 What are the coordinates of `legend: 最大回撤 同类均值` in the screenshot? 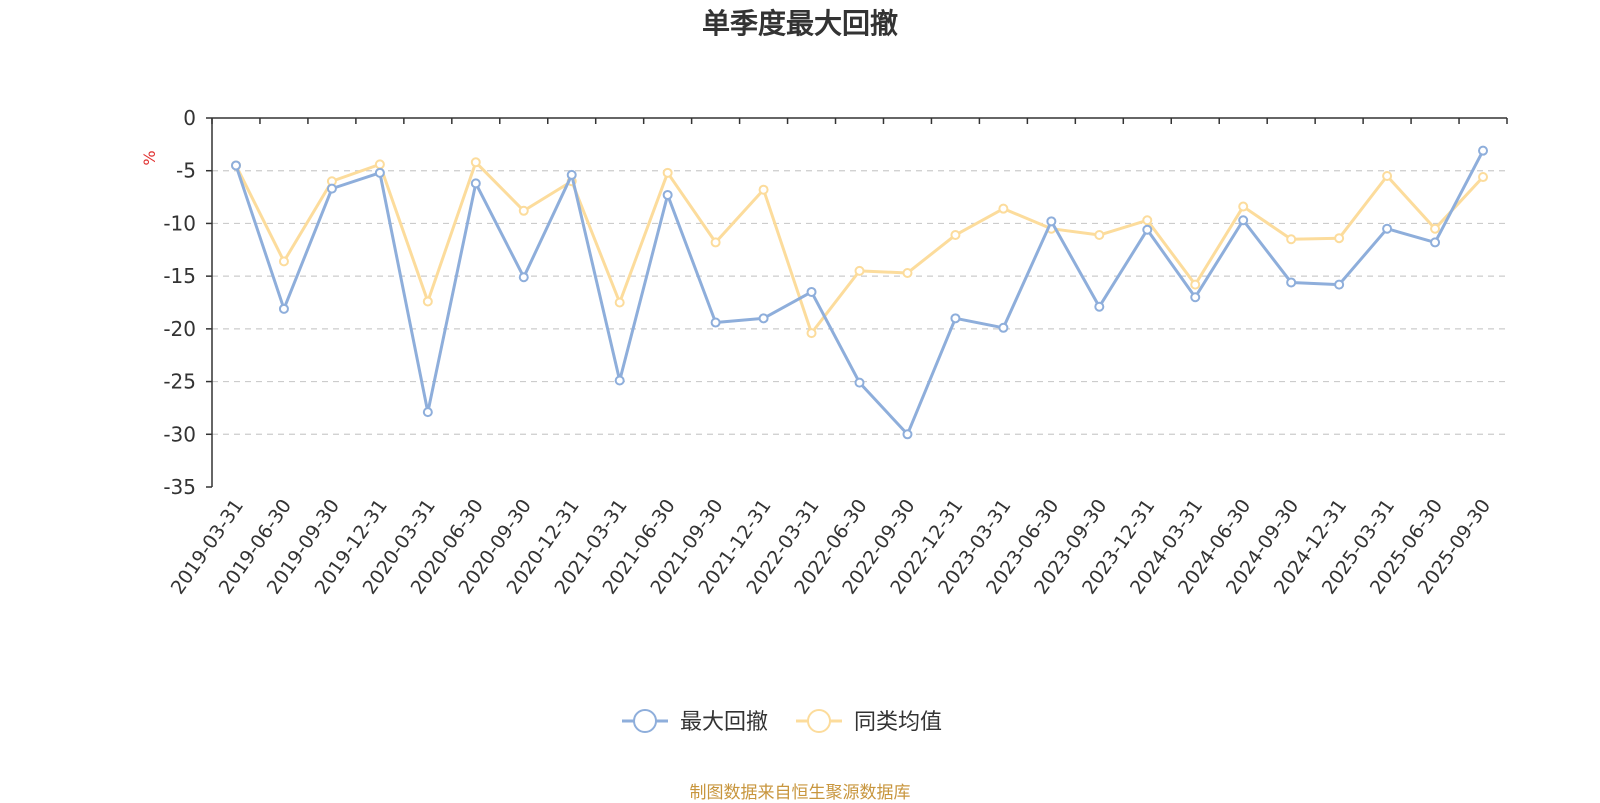 It's located at (782, 722).